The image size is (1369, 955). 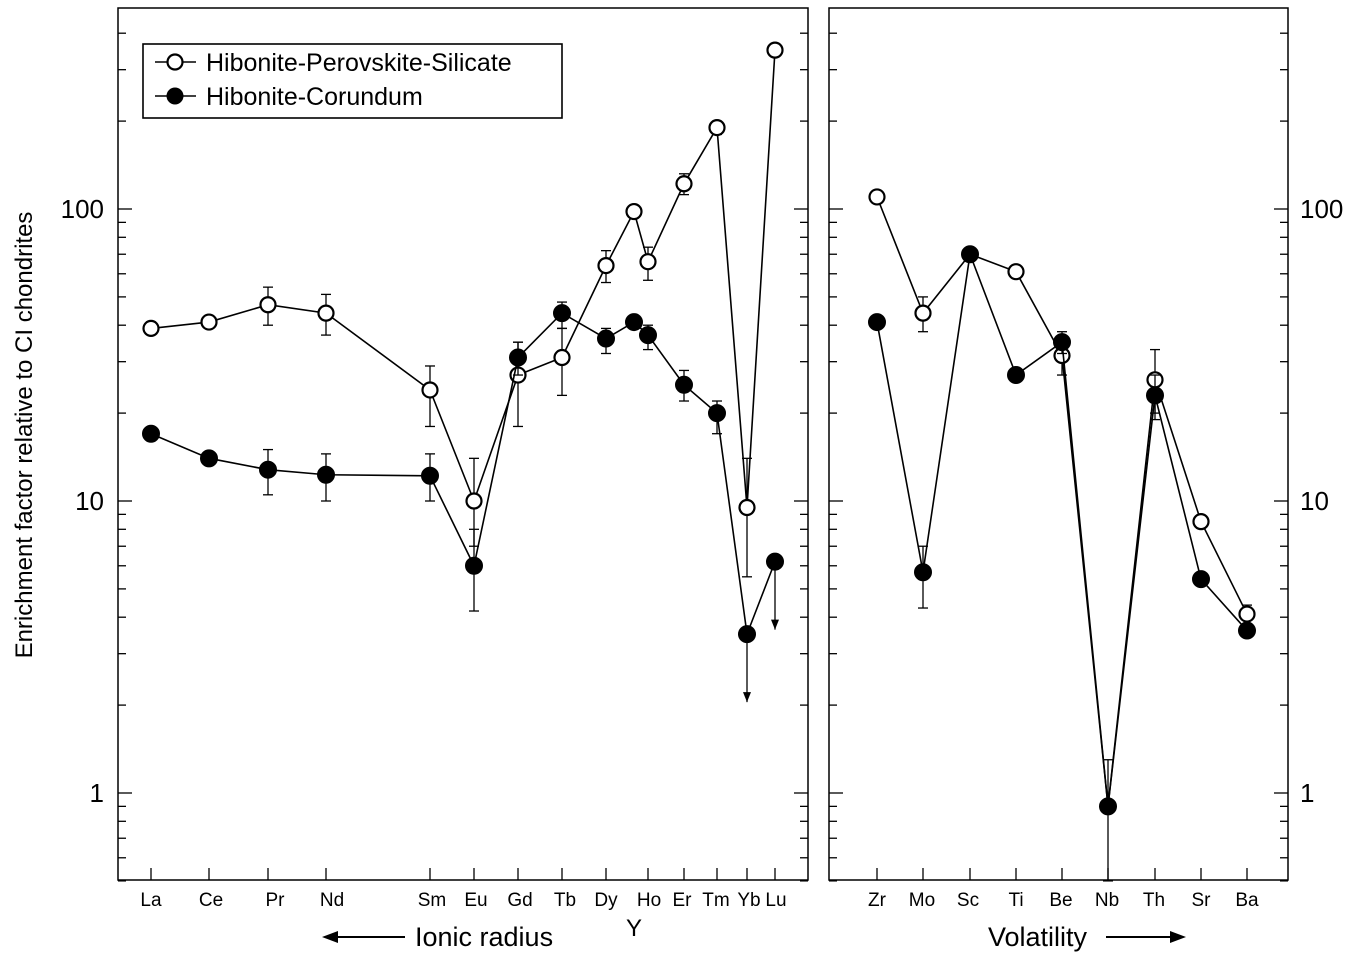 I want to click on x-tick-label: Dy, so click(x=606, y=900).